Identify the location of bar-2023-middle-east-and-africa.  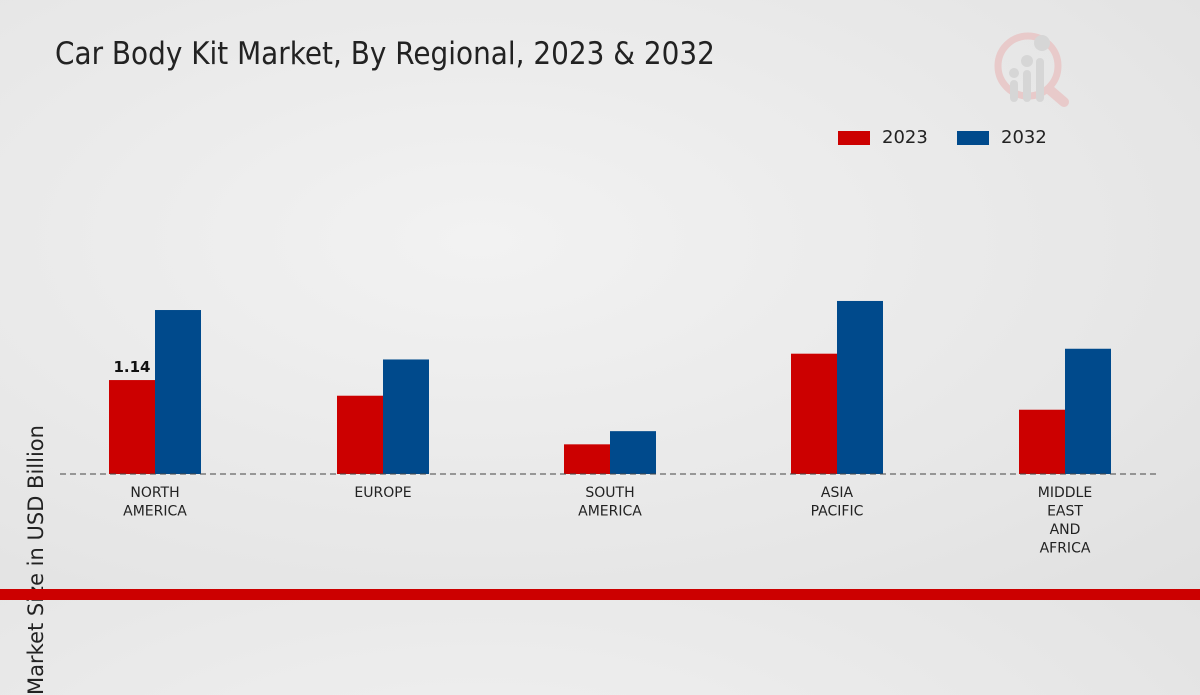
(1042, 441).